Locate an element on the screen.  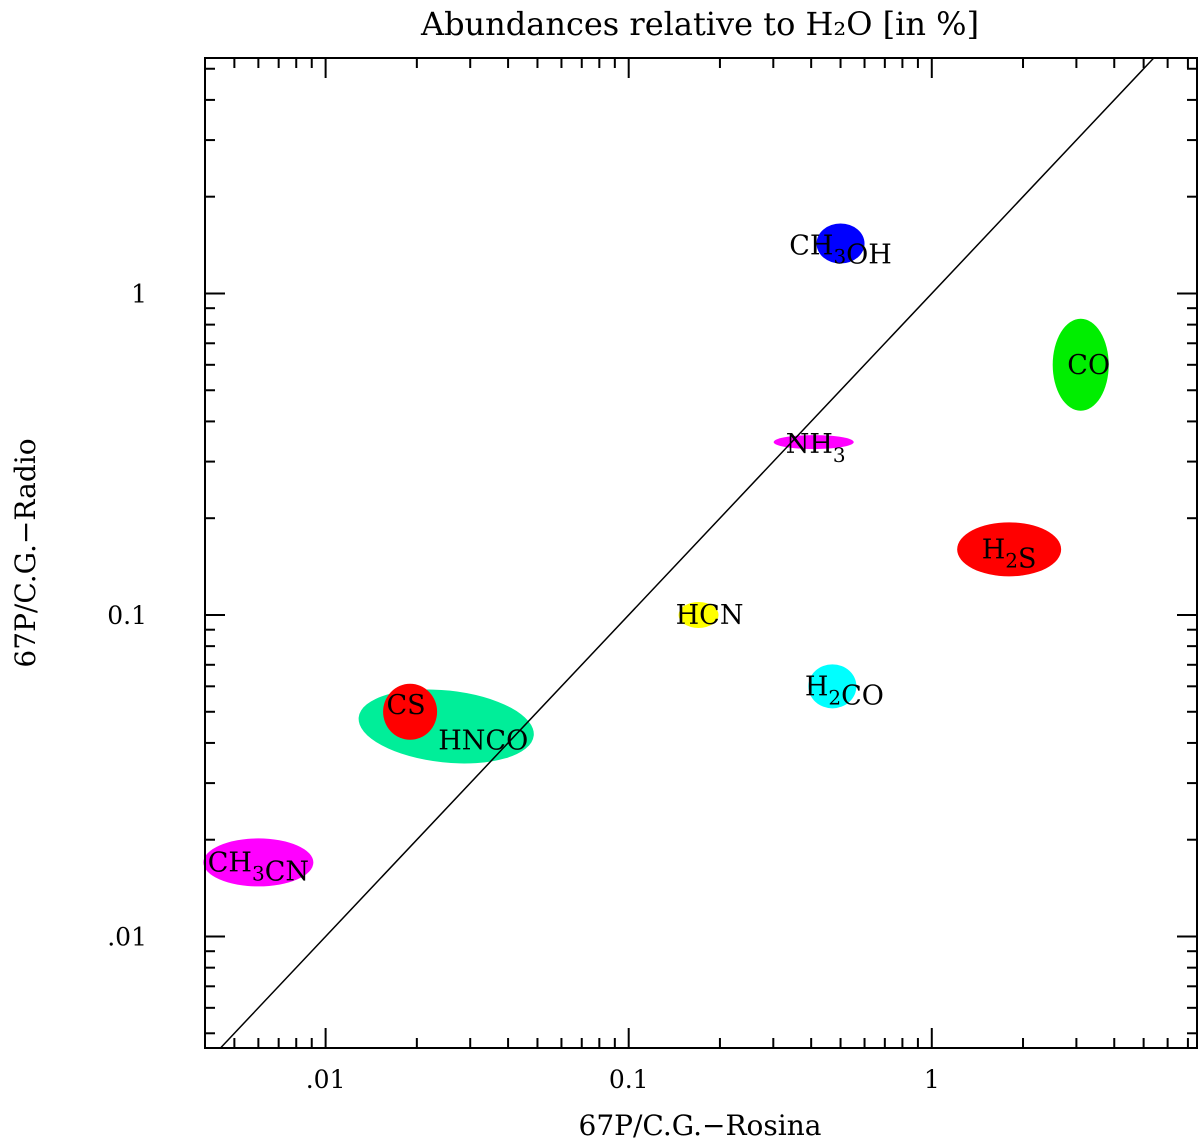
point-label: HCN is located at coordinates (710, 615).